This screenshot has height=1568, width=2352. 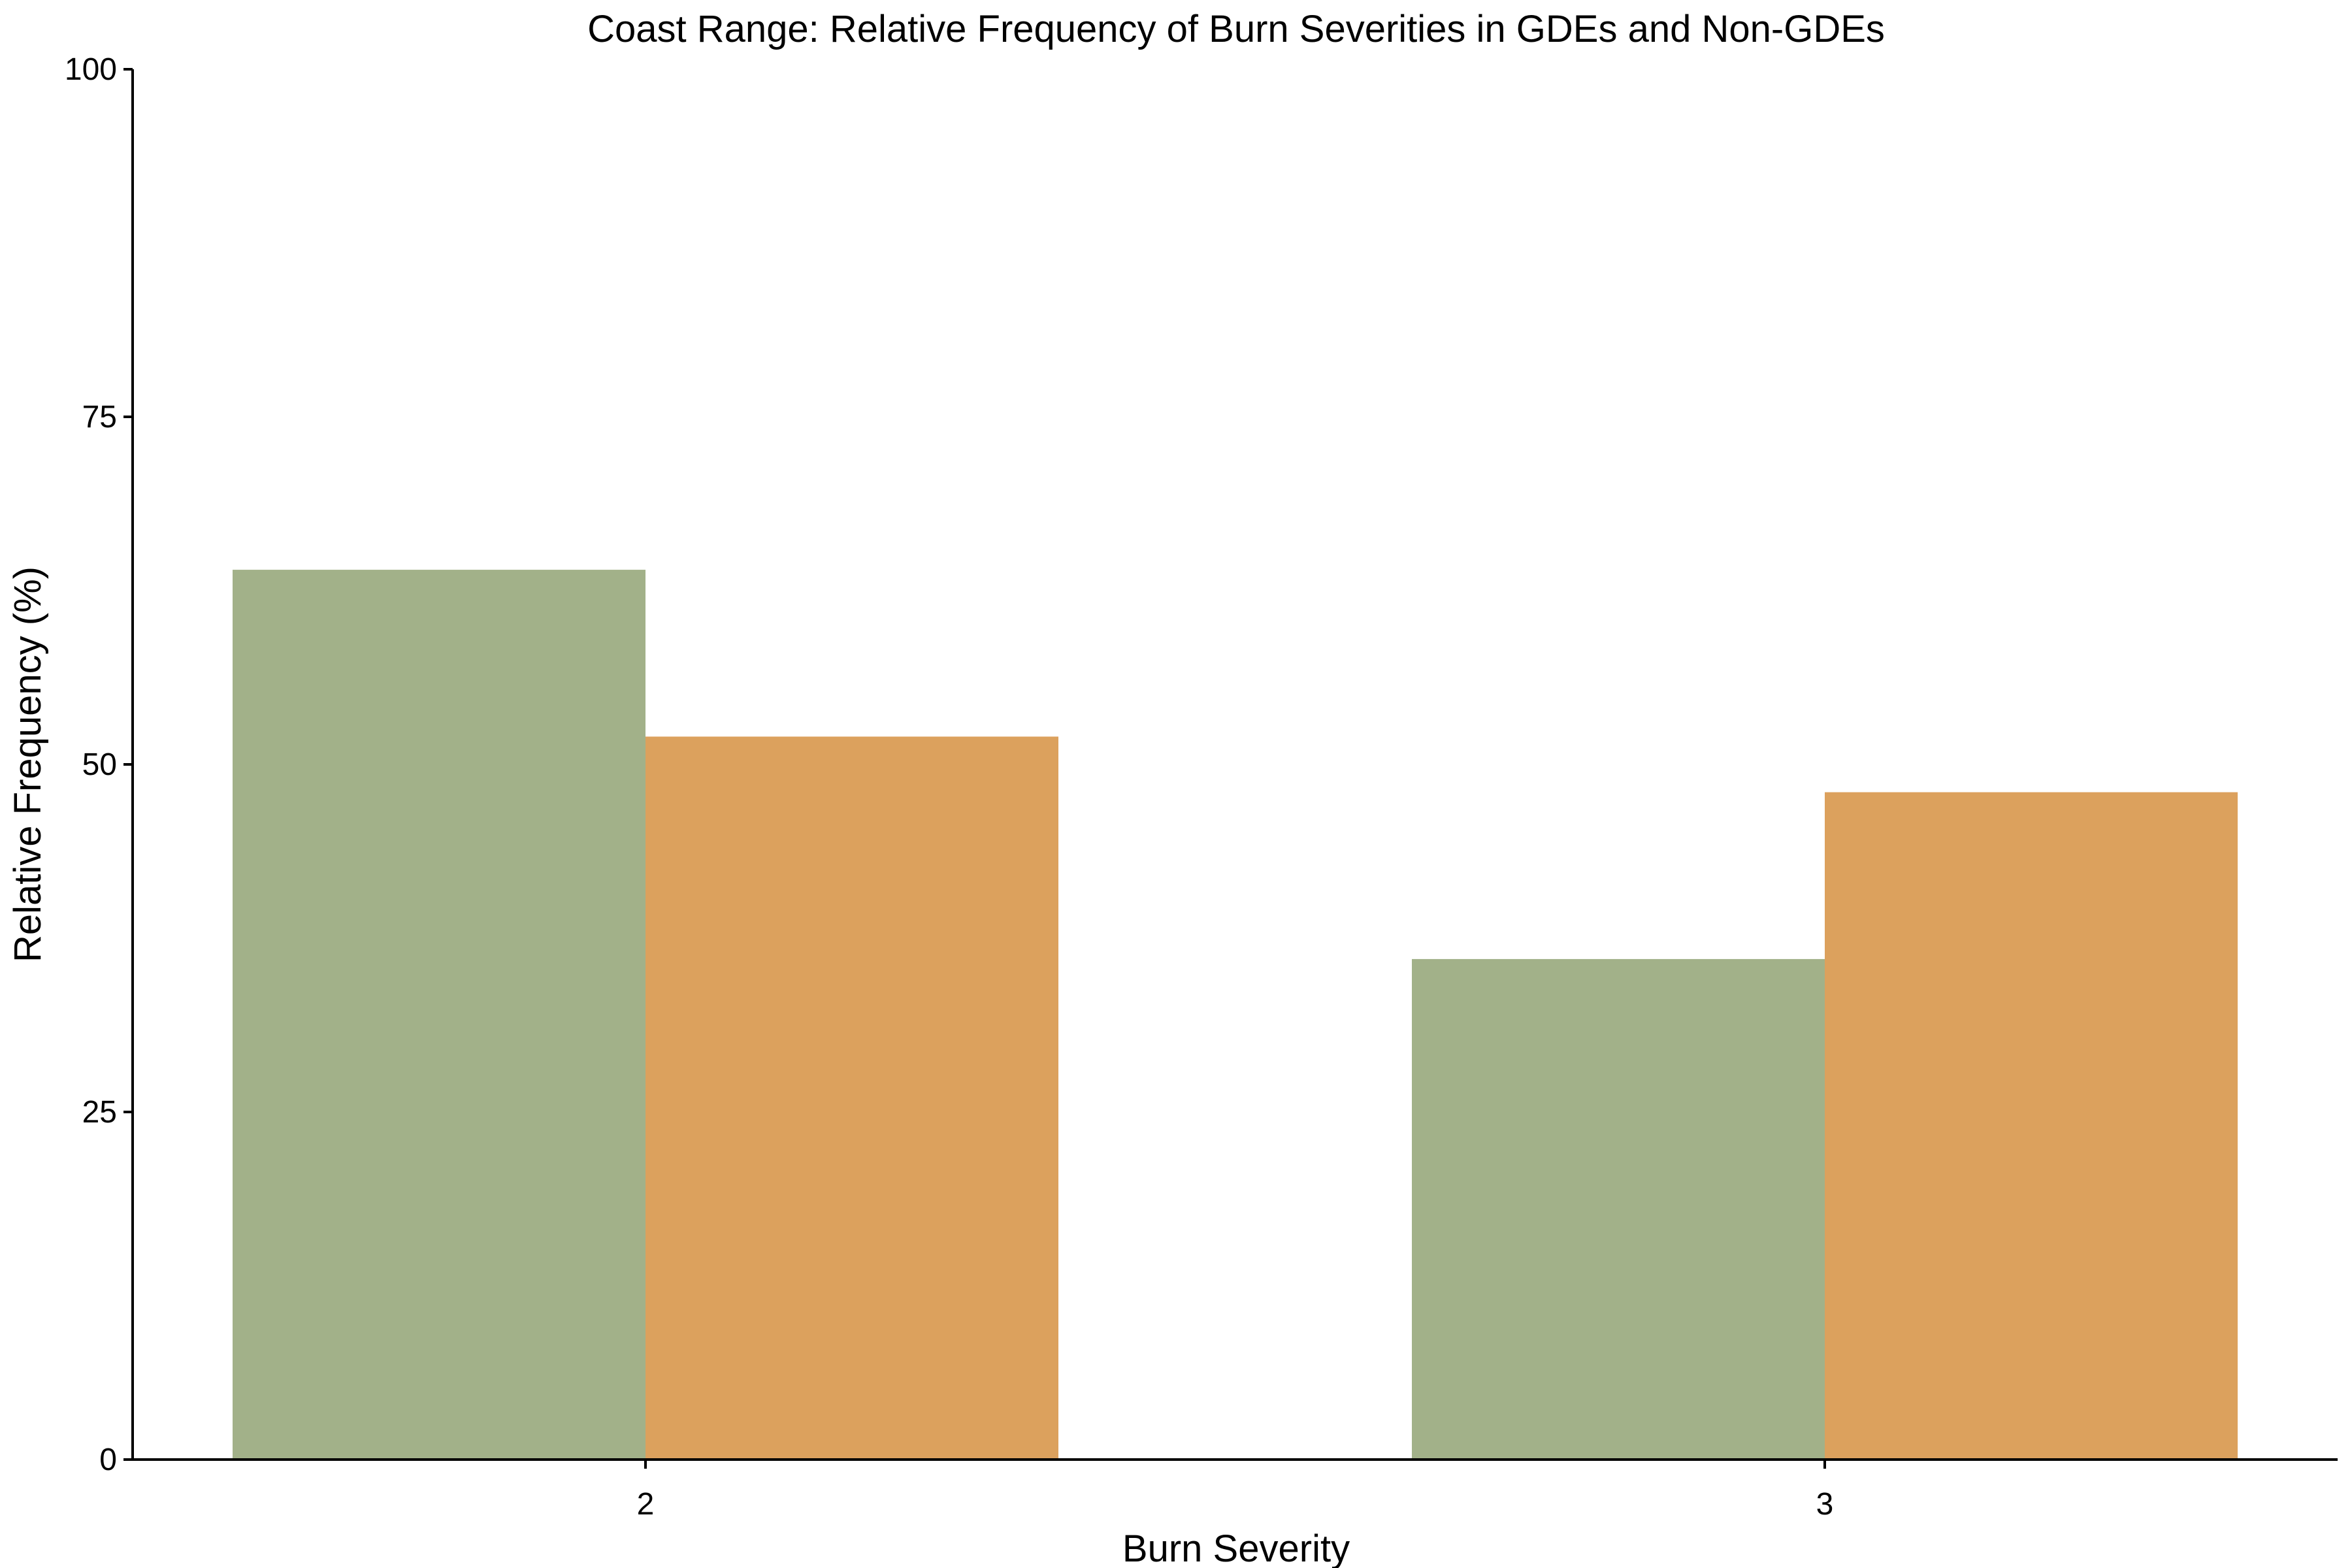 I want to click on x-tick-label-3: 3, so click(x=1825, y=1504).